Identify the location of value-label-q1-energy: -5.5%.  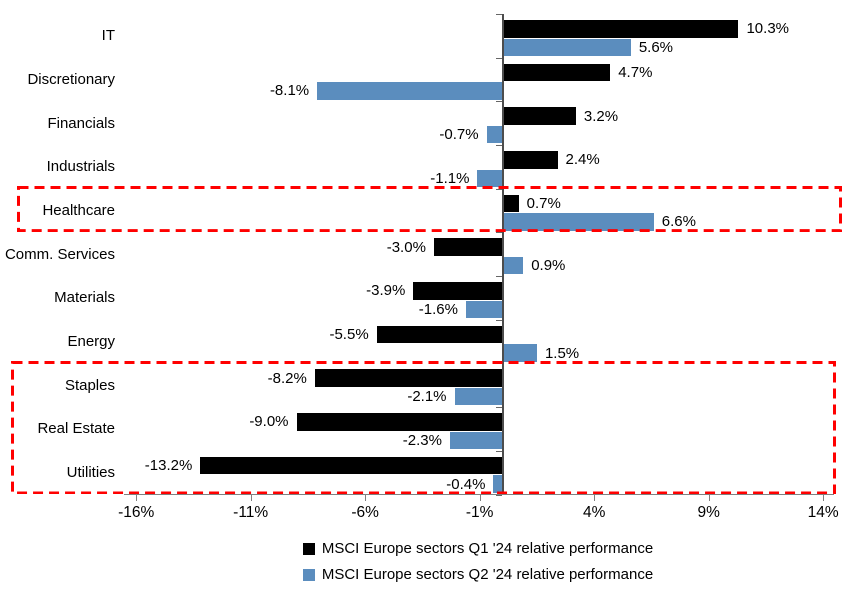
(349, 335).